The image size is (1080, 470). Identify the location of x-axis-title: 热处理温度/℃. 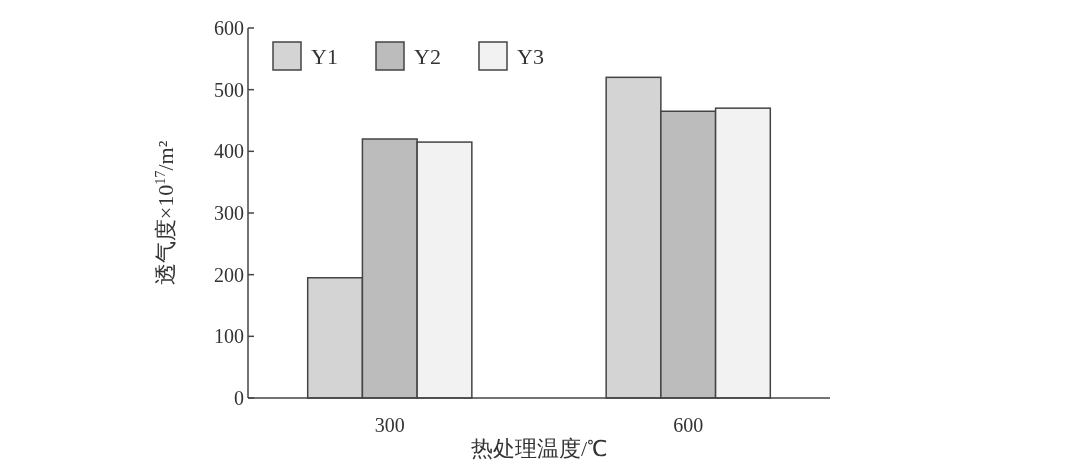
(539, 448).